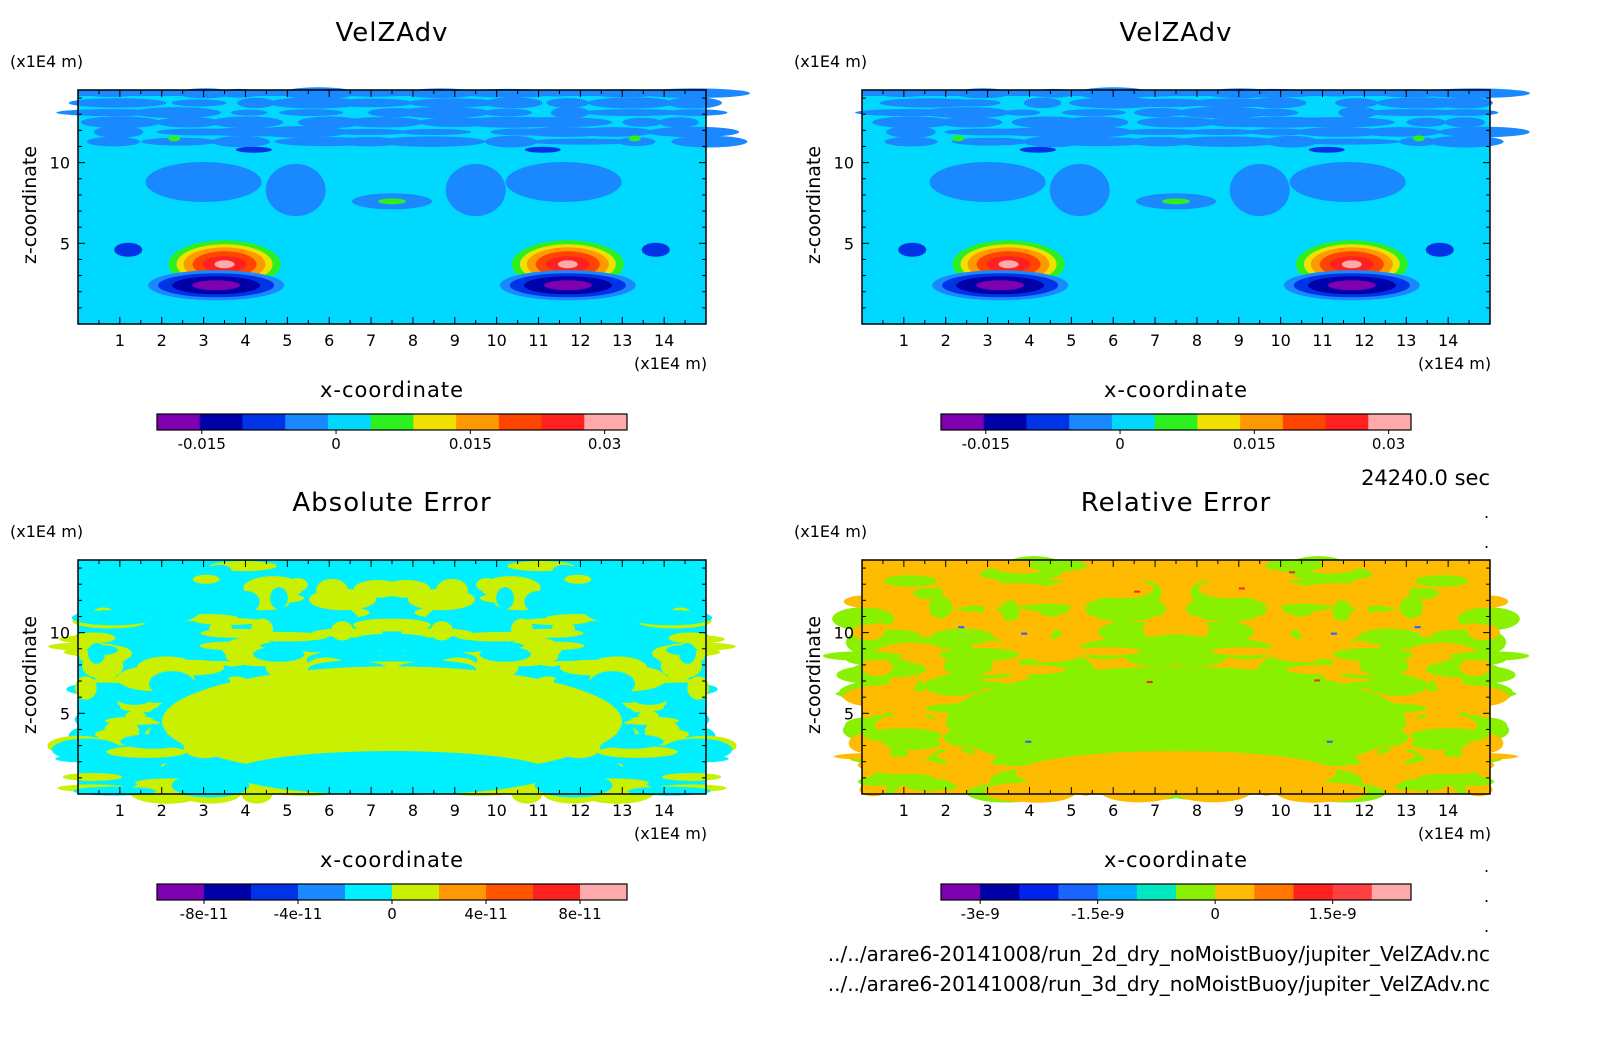 This screenshot has width=1604, height=1054. Describe the element at coordinates (391, 390) in the screenshot. I see `x-axis-label: x-coordinate` at that location.